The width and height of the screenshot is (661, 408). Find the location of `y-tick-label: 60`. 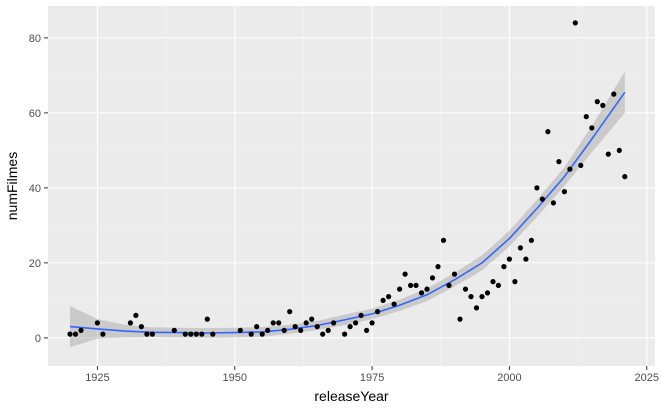

y-tick-label: 60 is located at coordinates (35, 114).